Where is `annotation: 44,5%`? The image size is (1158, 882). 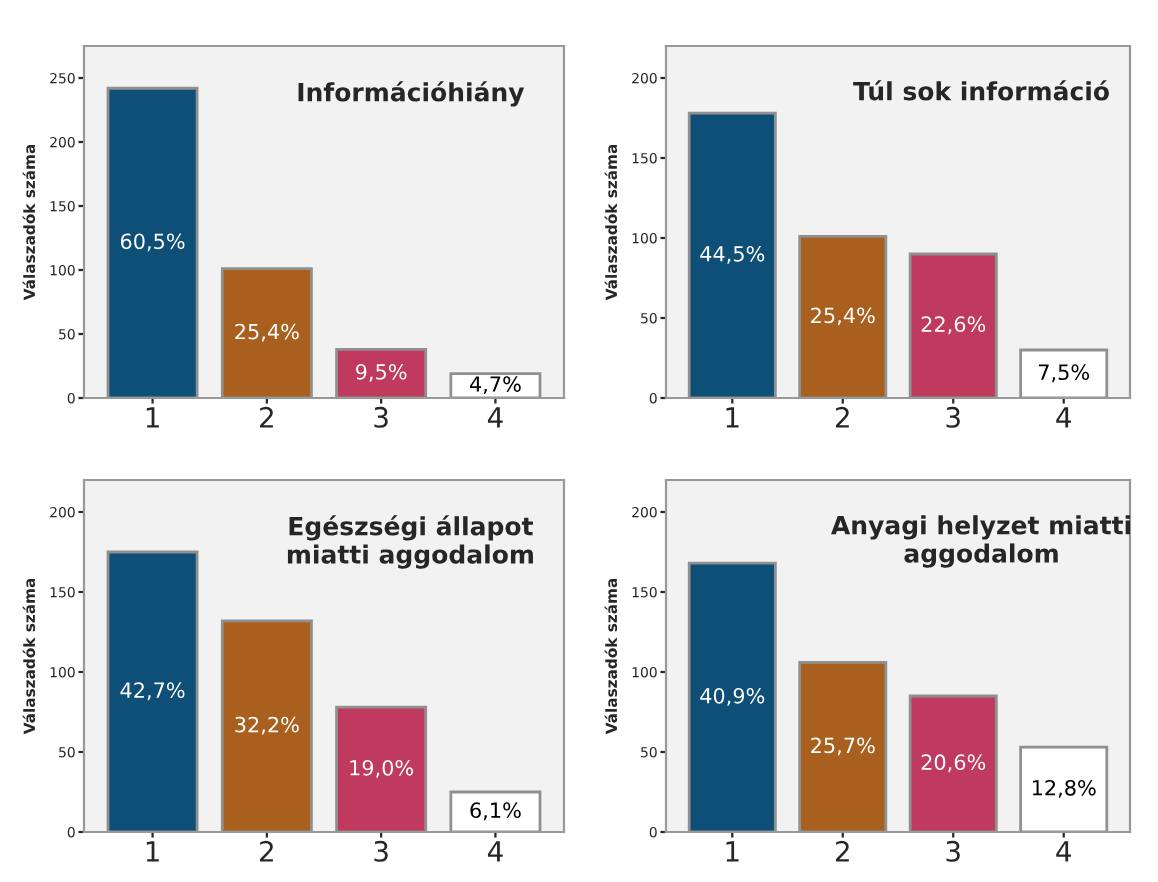
annotation: 44,5% is located at coordinates (732, 254).